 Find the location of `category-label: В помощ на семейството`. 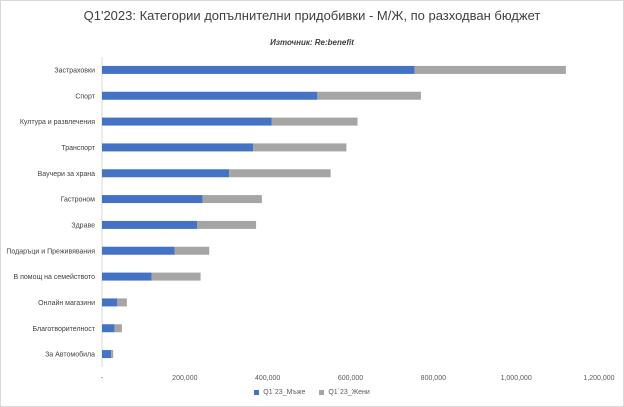

category-label: В помощ на семейството is located at coordinates (54, 277).